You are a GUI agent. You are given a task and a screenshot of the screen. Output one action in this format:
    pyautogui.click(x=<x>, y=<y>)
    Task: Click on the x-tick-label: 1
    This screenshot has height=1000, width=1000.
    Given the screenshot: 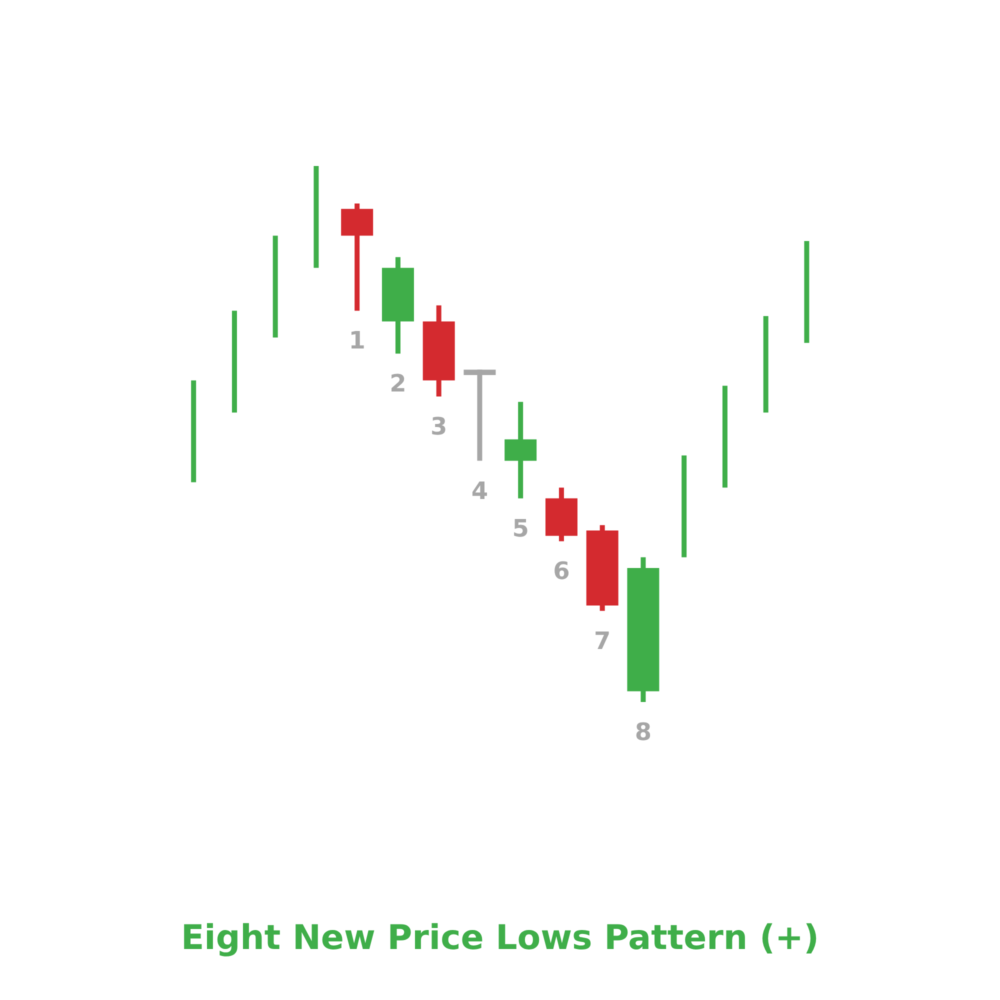 What is the action you would take?
    pyautogui.click(x=357, y=340)
    